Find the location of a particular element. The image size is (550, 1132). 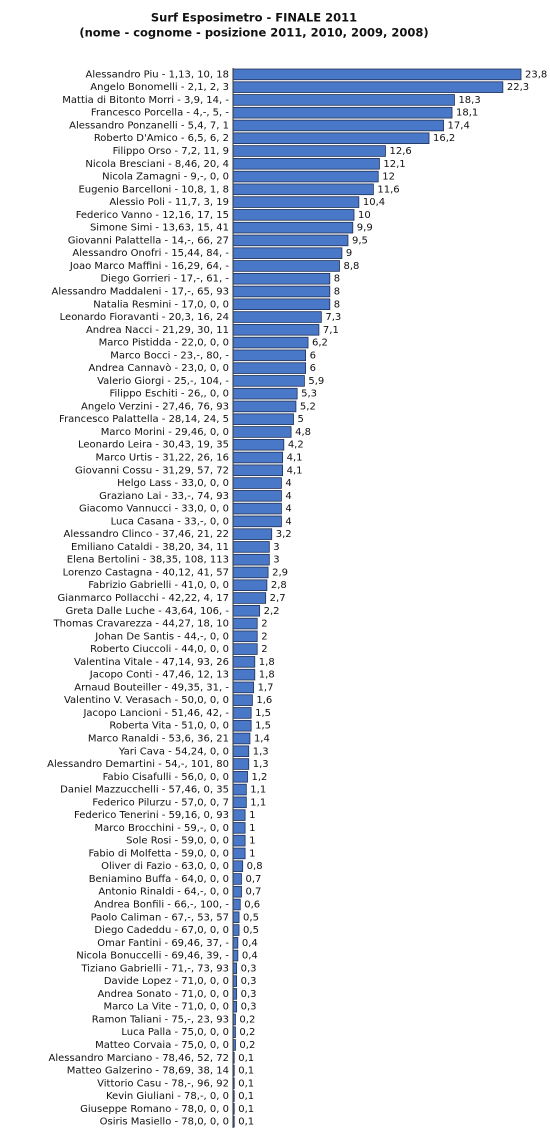

y-tick-label: Federico Pilurzu - 57,0, 0, 7 is located at coordinates (160, 802).